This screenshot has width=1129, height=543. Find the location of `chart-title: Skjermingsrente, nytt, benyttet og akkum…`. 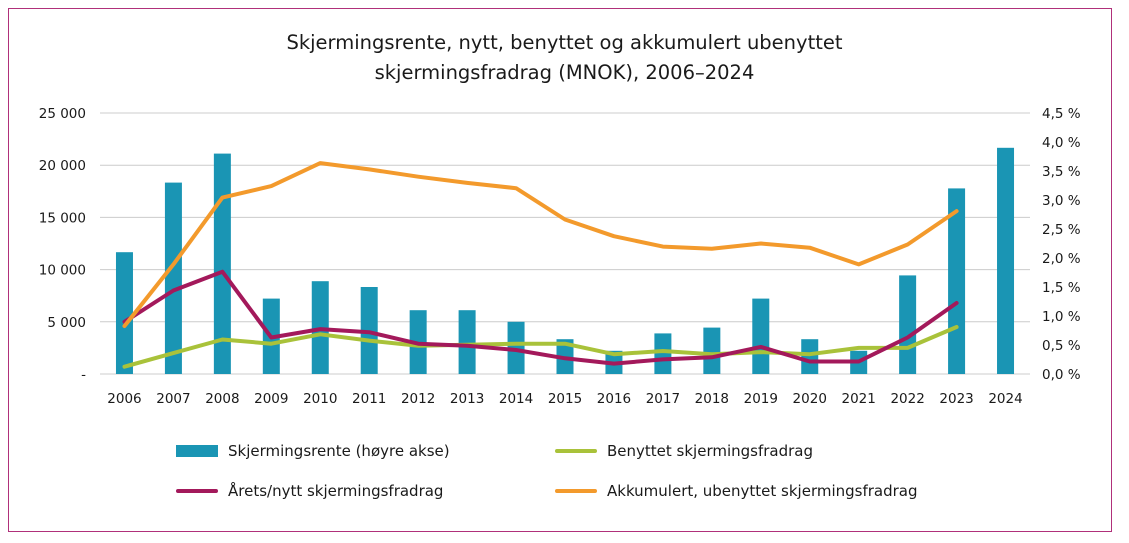

chart-title: Skjermingsrente, nytt, benyttet og akkum… is located at coordinates (564, 58).